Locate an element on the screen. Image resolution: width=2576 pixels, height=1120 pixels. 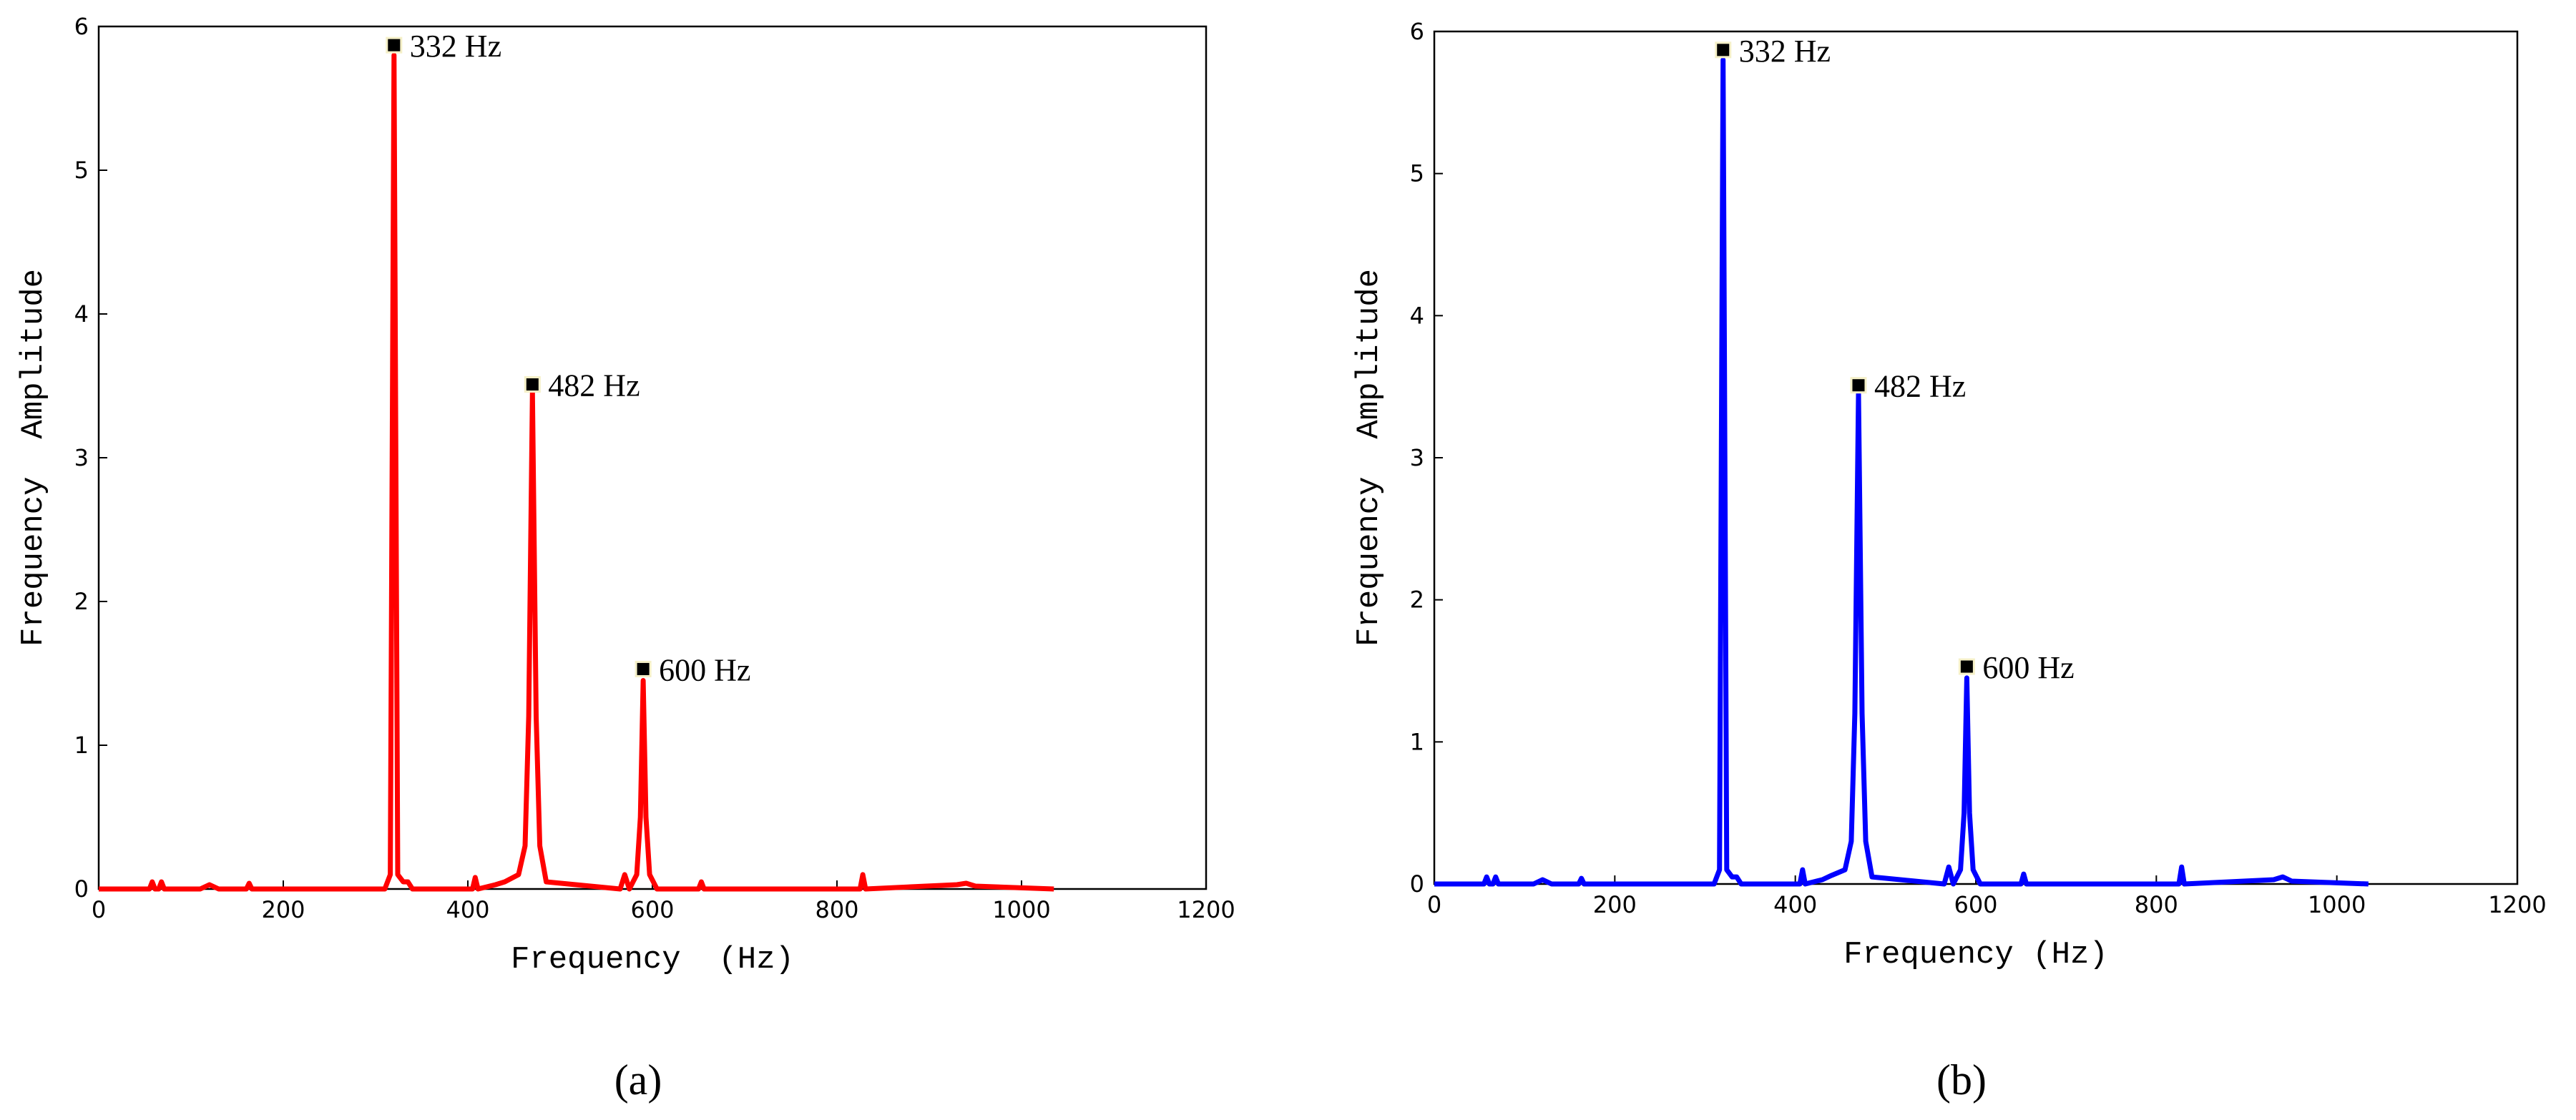
caption: (a) is located at coordinates (638, 1080).